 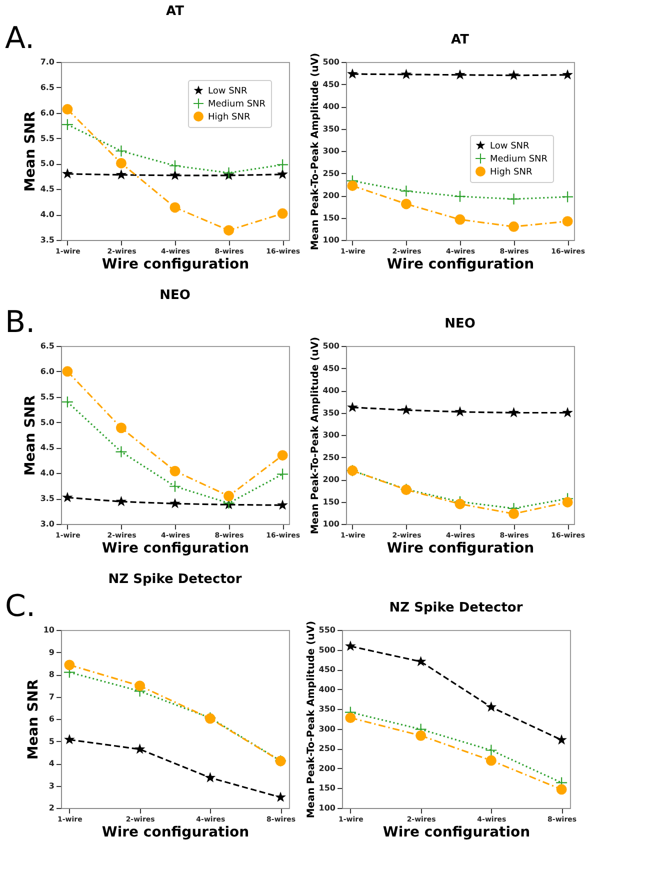 What do you see at coordinates (51, 741) in the screenshot?
I see `y-tick-label: 5` at bounding box center [51, 741].